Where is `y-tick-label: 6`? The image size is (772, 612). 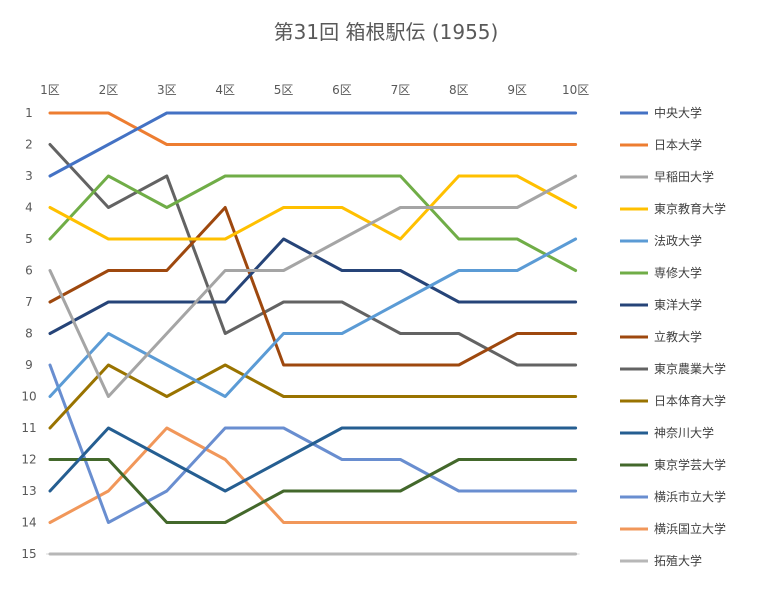
y-tick-label: 6 is located at coordinates (29, 271).